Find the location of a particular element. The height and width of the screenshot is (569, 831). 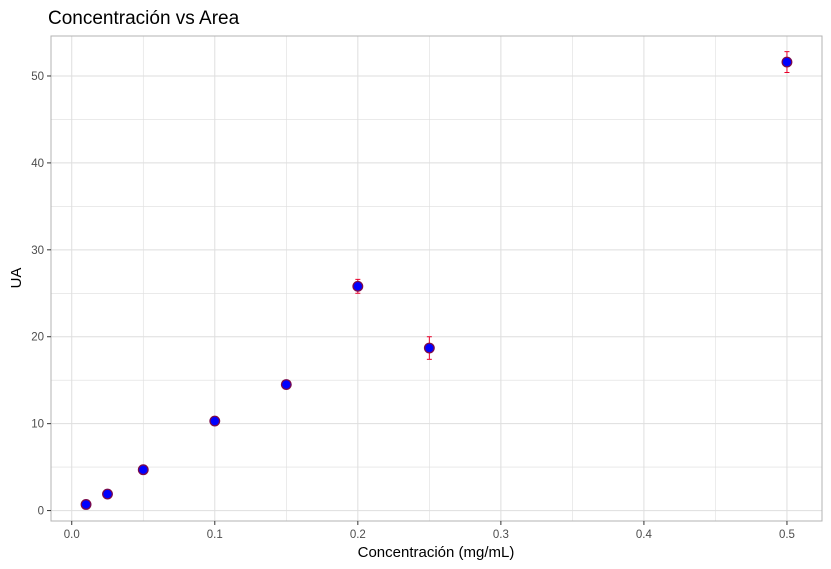

x-axis-ticks: 0.0 0.1 0.2 0.3 0.4 0.5 is located at coordinates (429, 531).